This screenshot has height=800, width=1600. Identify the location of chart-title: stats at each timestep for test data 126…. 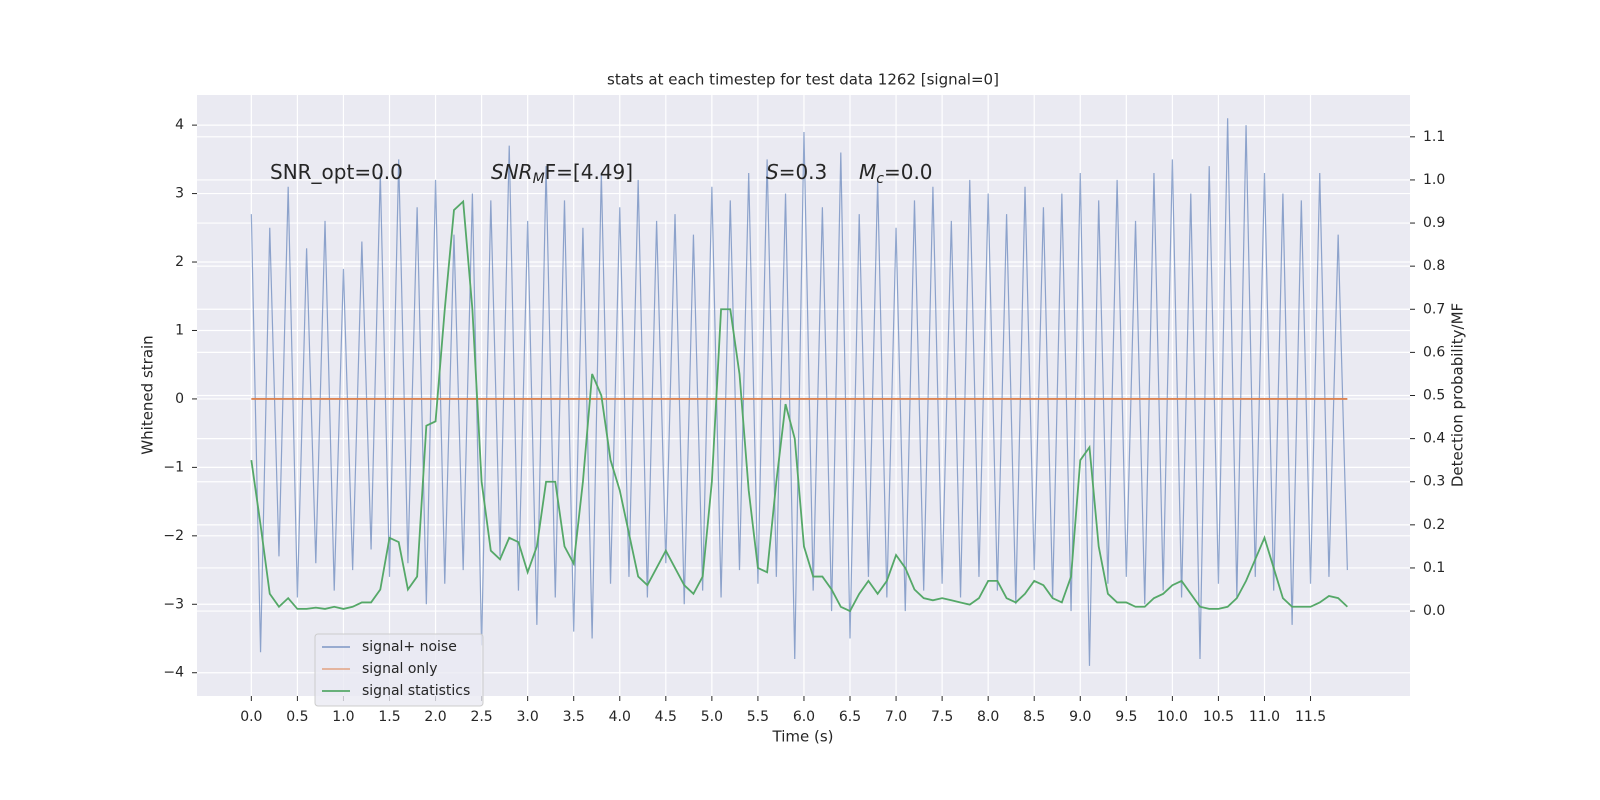
(803, 80).